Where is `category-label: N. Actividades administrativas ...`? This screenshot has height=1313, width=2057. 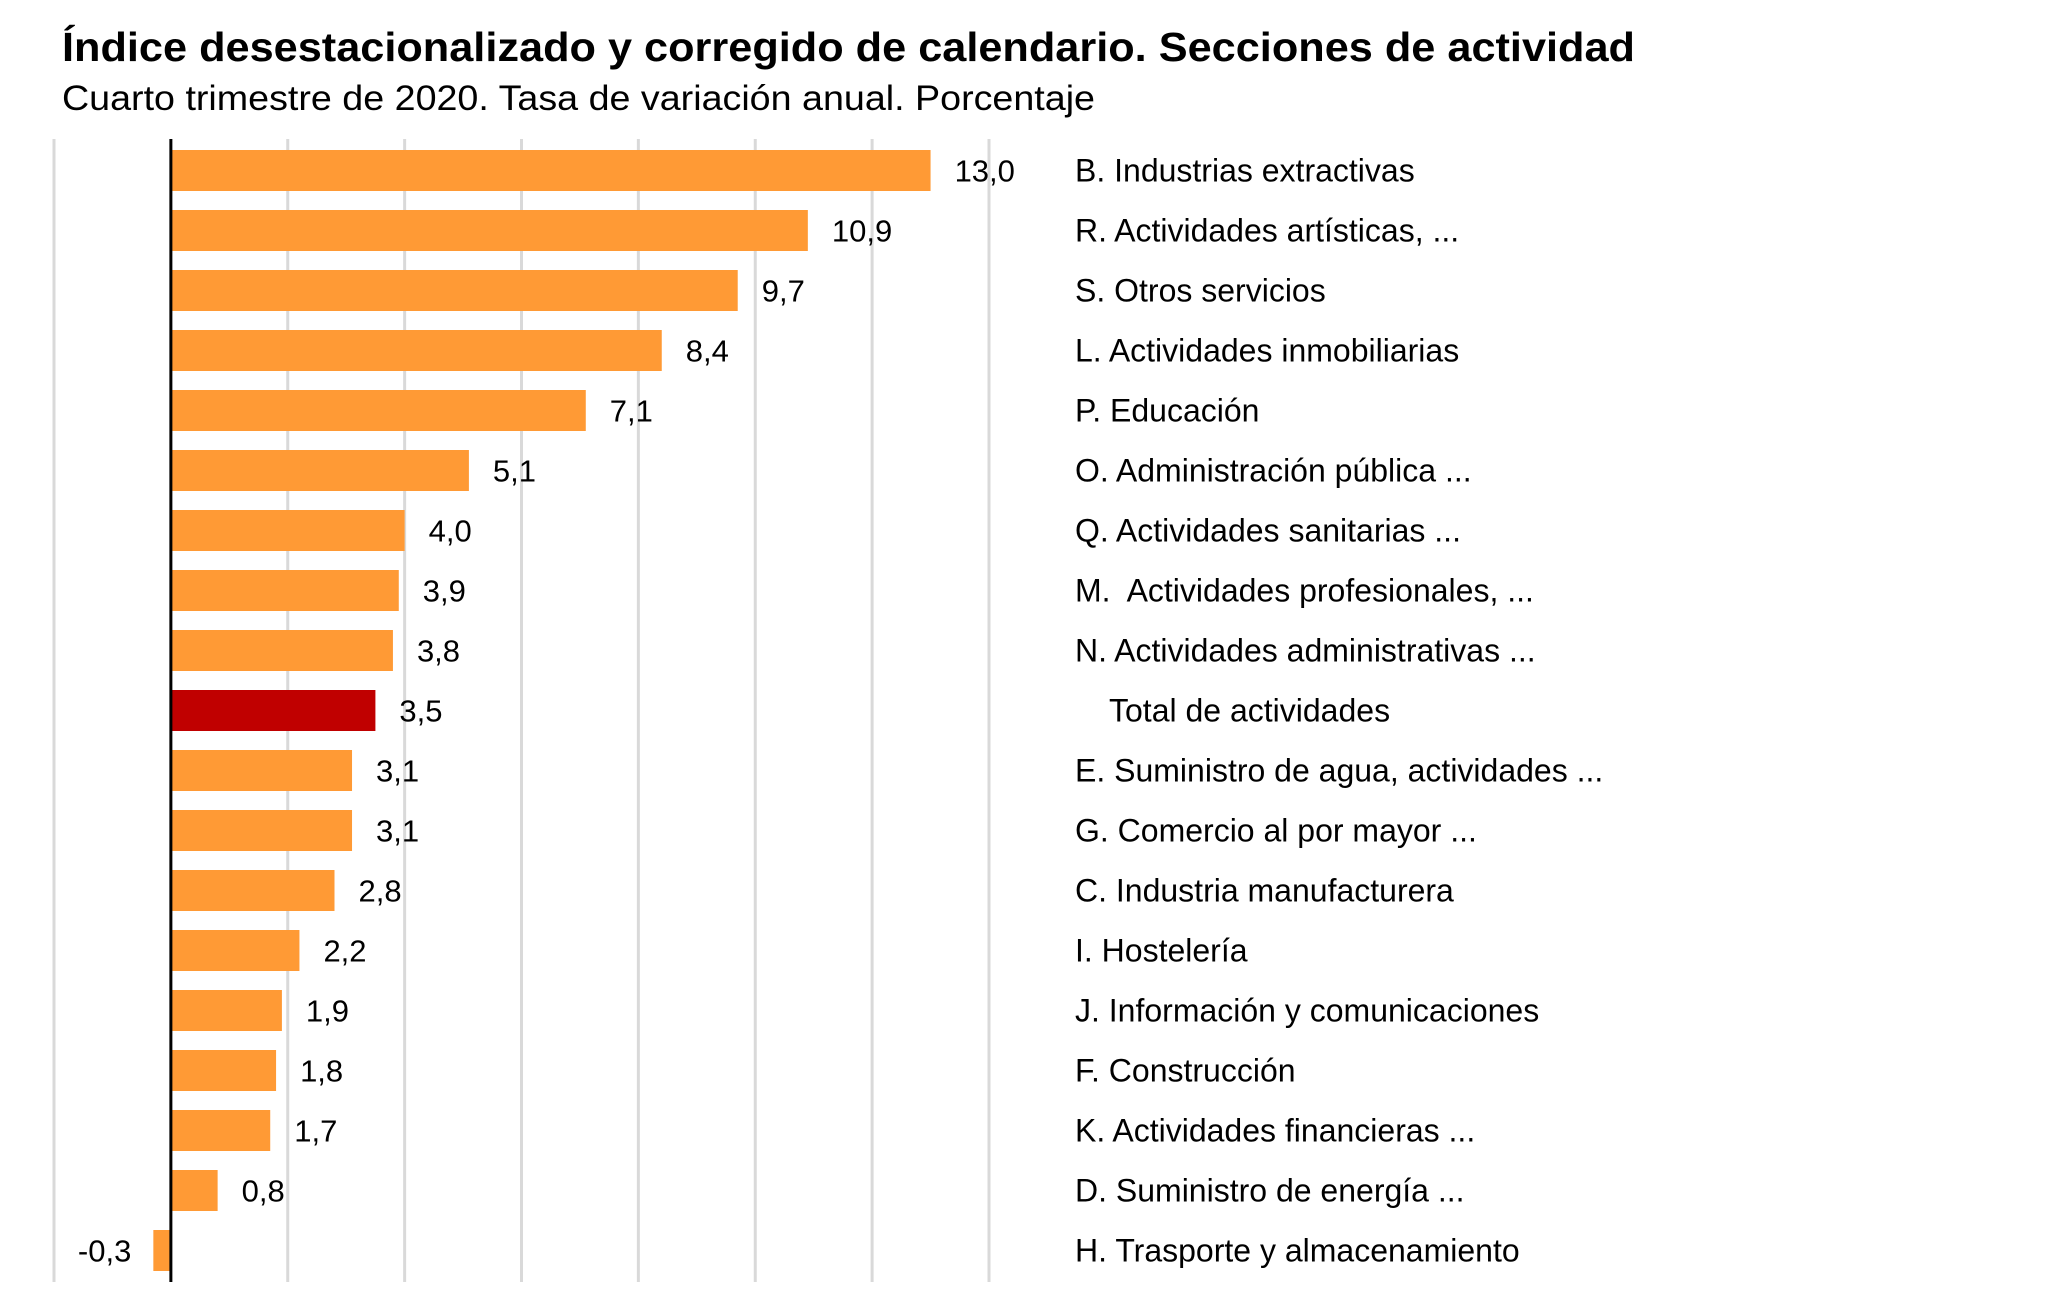
category-label: N. Actividades administrativas ... is located at coordinates (1305, 651).